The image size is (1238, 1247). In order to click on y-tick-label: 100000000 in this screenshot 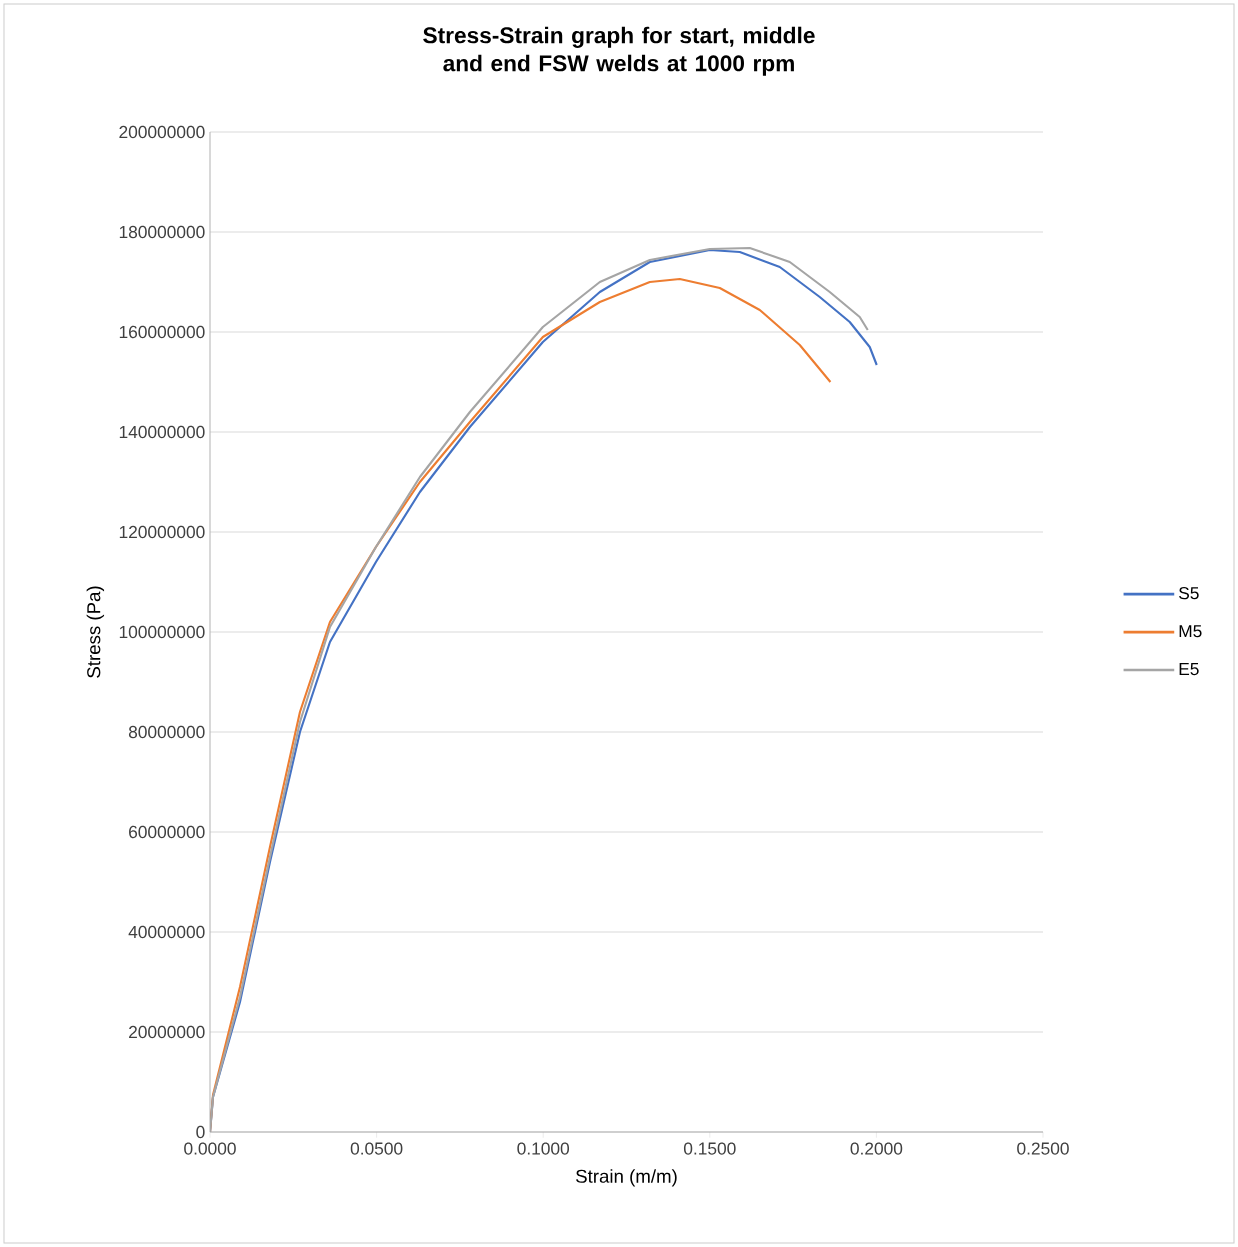, I will do `click(162, 632)`.